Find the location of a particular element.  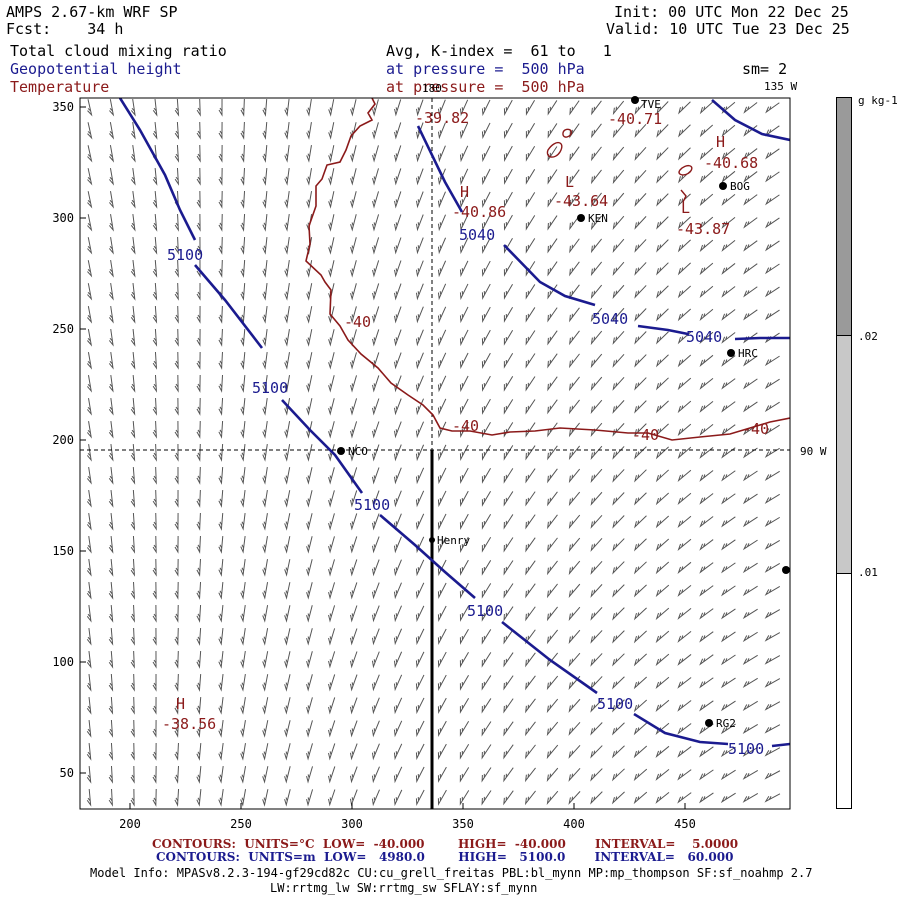

extremum-value: -39.82 is located at coordinates (442, 118).